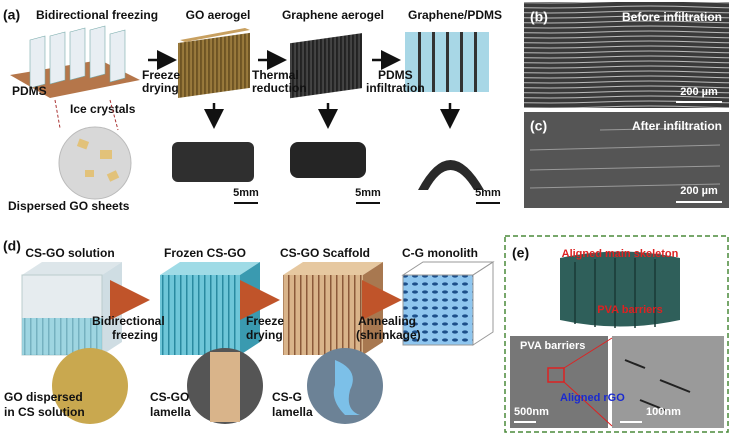  What do you see at coordinates (448, 303) in the screenshot?
I see `cube-monolith` at bounding box center [448, 303].